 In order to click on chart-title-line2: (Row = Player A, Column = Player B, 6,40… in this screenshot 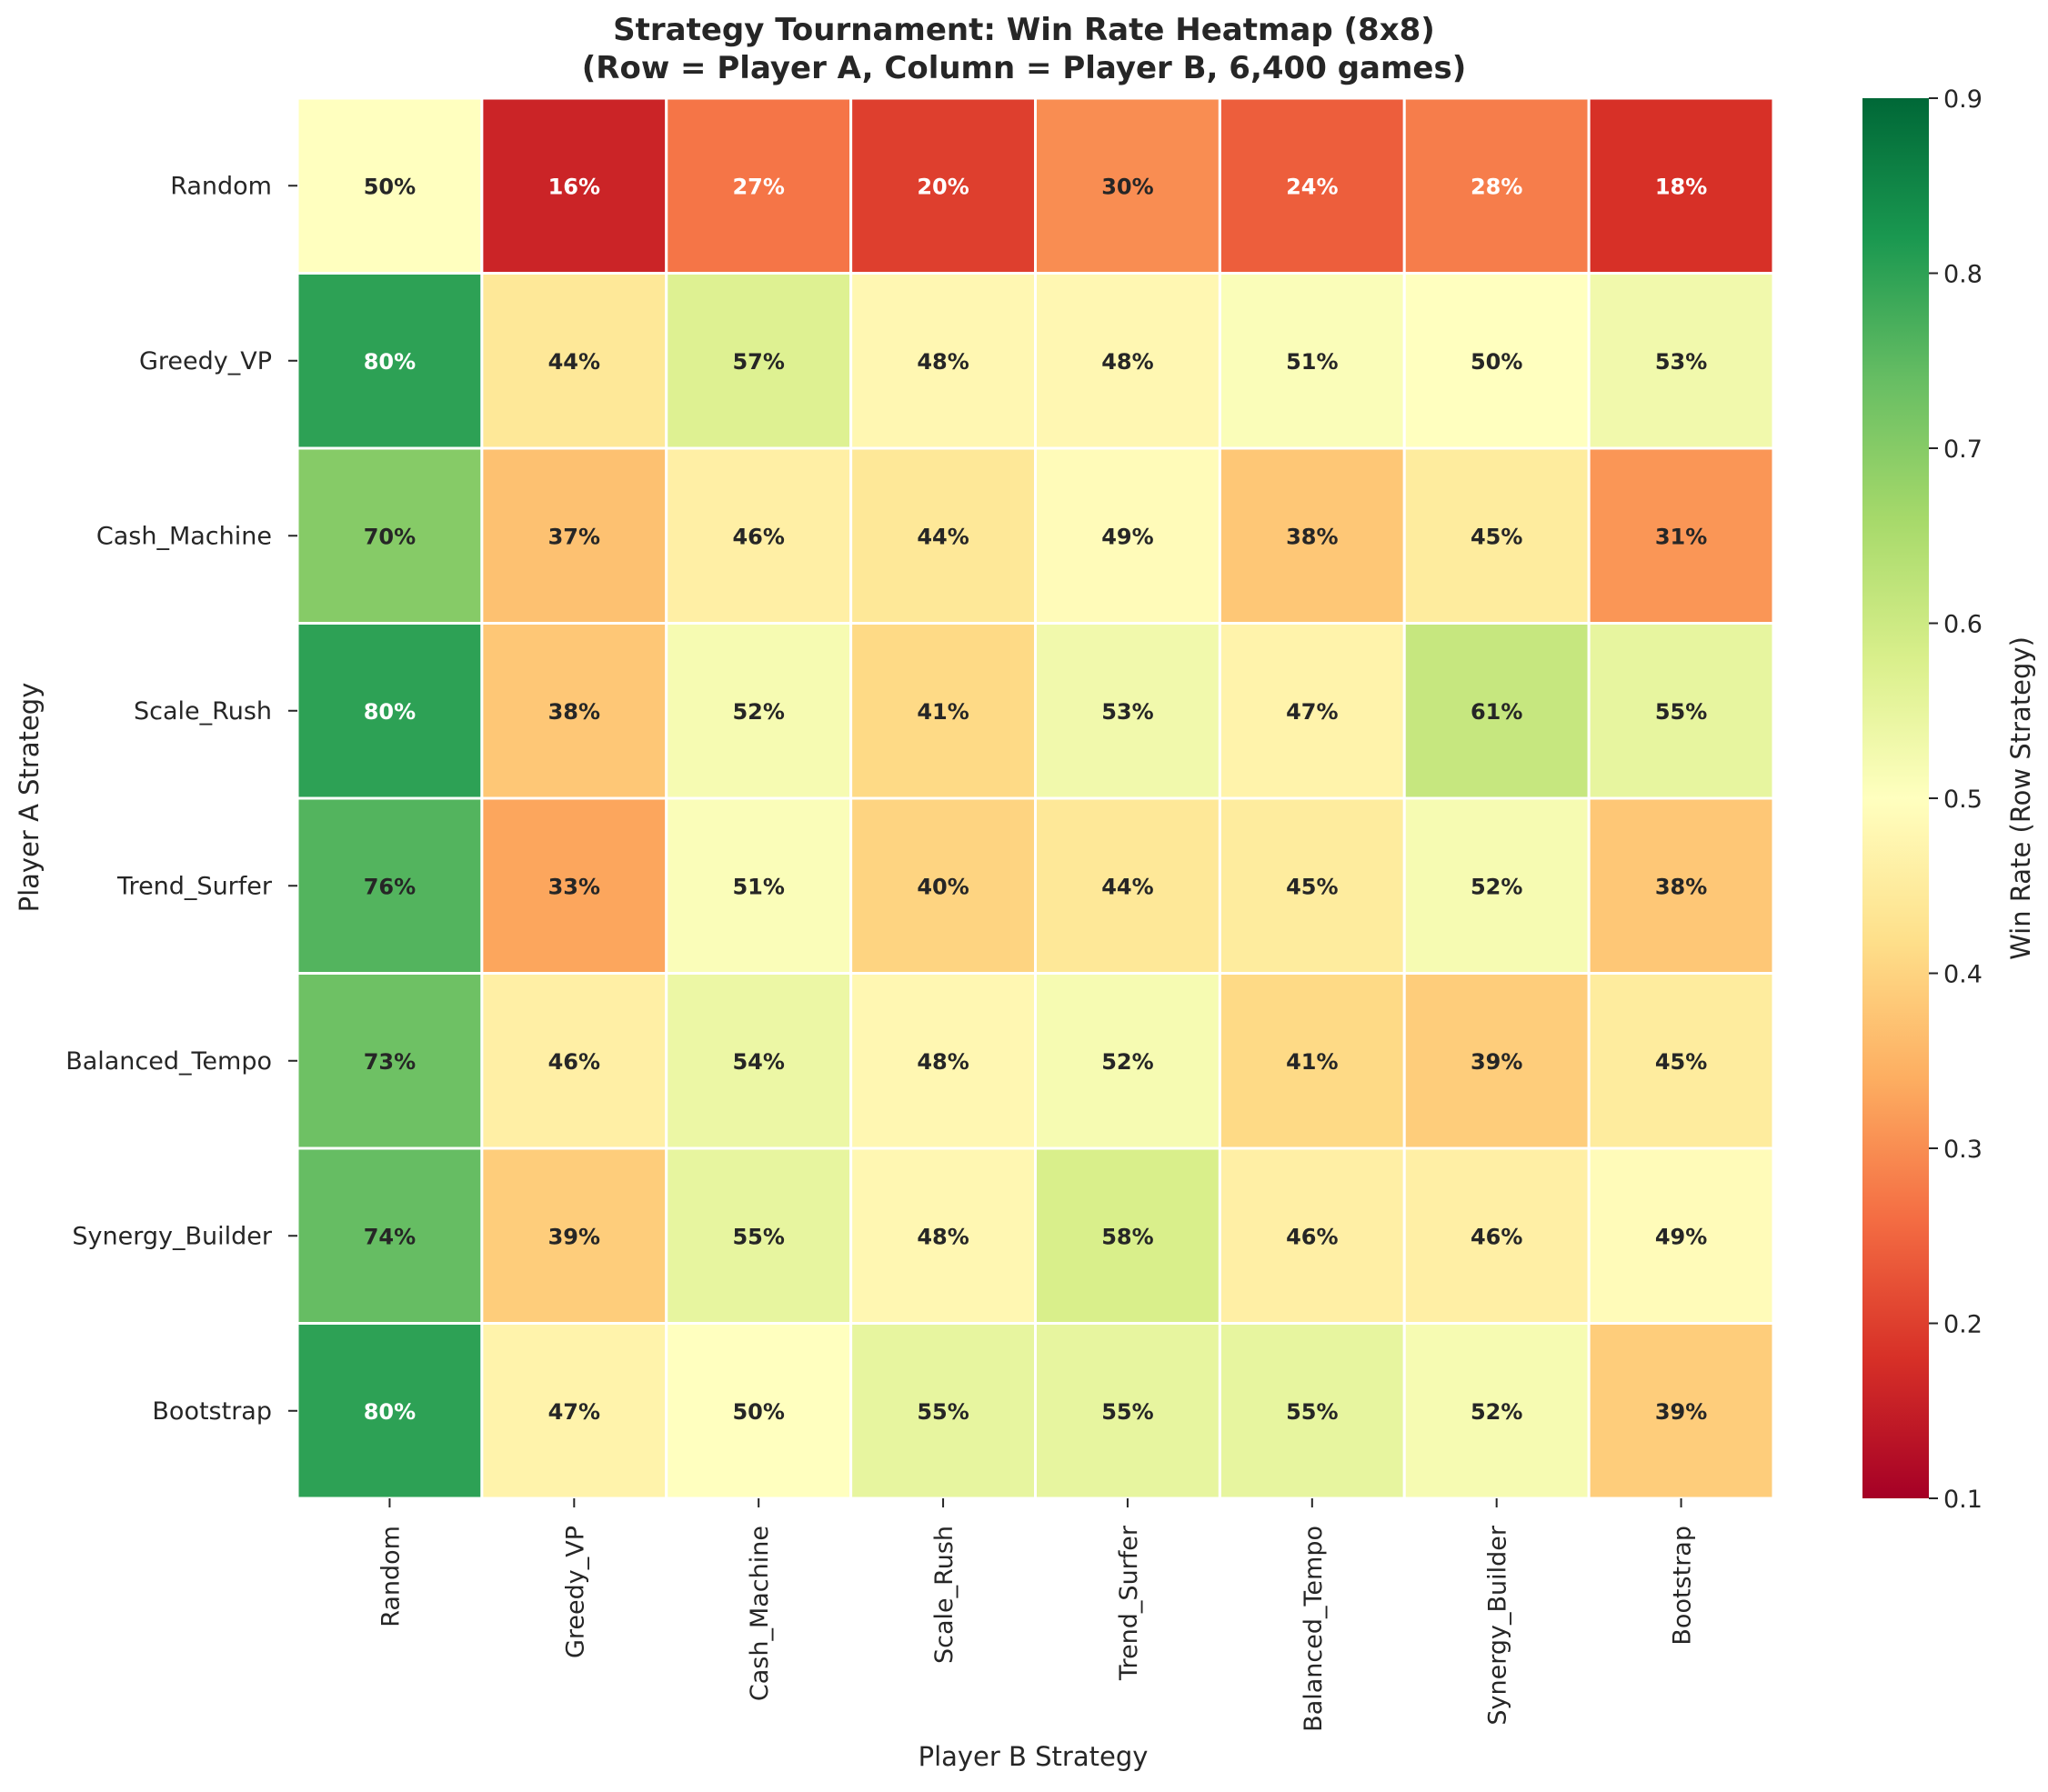, I will do `click(1024, 68)`.